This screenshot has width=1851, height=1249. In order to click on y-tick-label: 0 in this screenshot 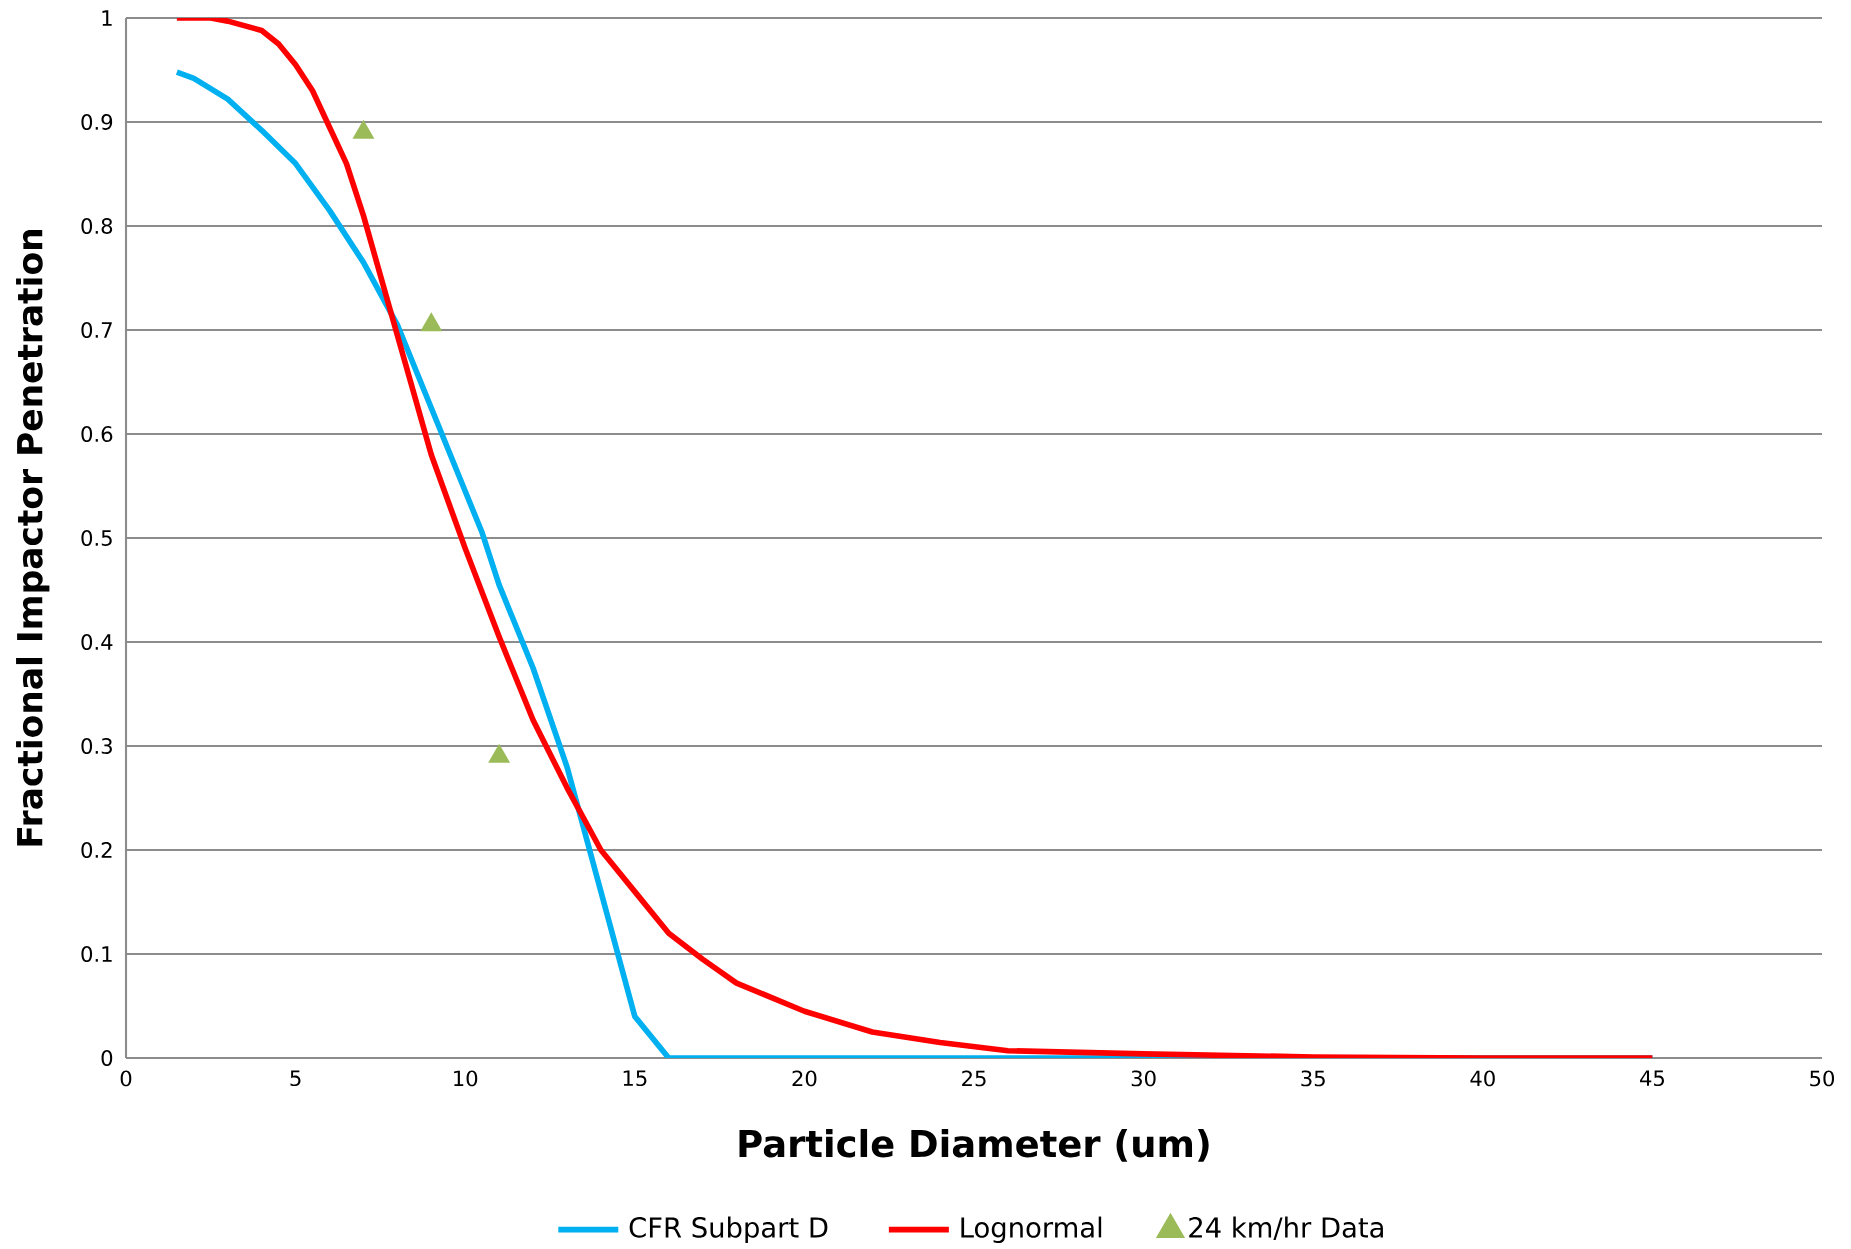, I will do `click(107, 1058)`.